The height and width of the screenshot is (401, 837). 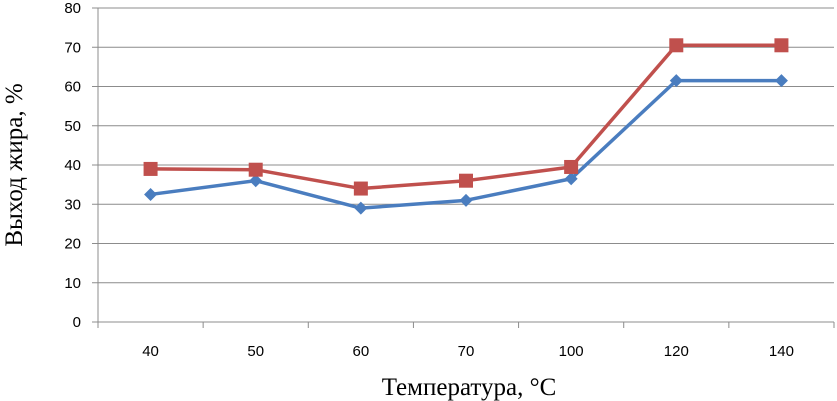 What do you see at coordinates (72, 244) in the screenshot?
I see `y-tick-label: 20` at bounding box center [72, 244].